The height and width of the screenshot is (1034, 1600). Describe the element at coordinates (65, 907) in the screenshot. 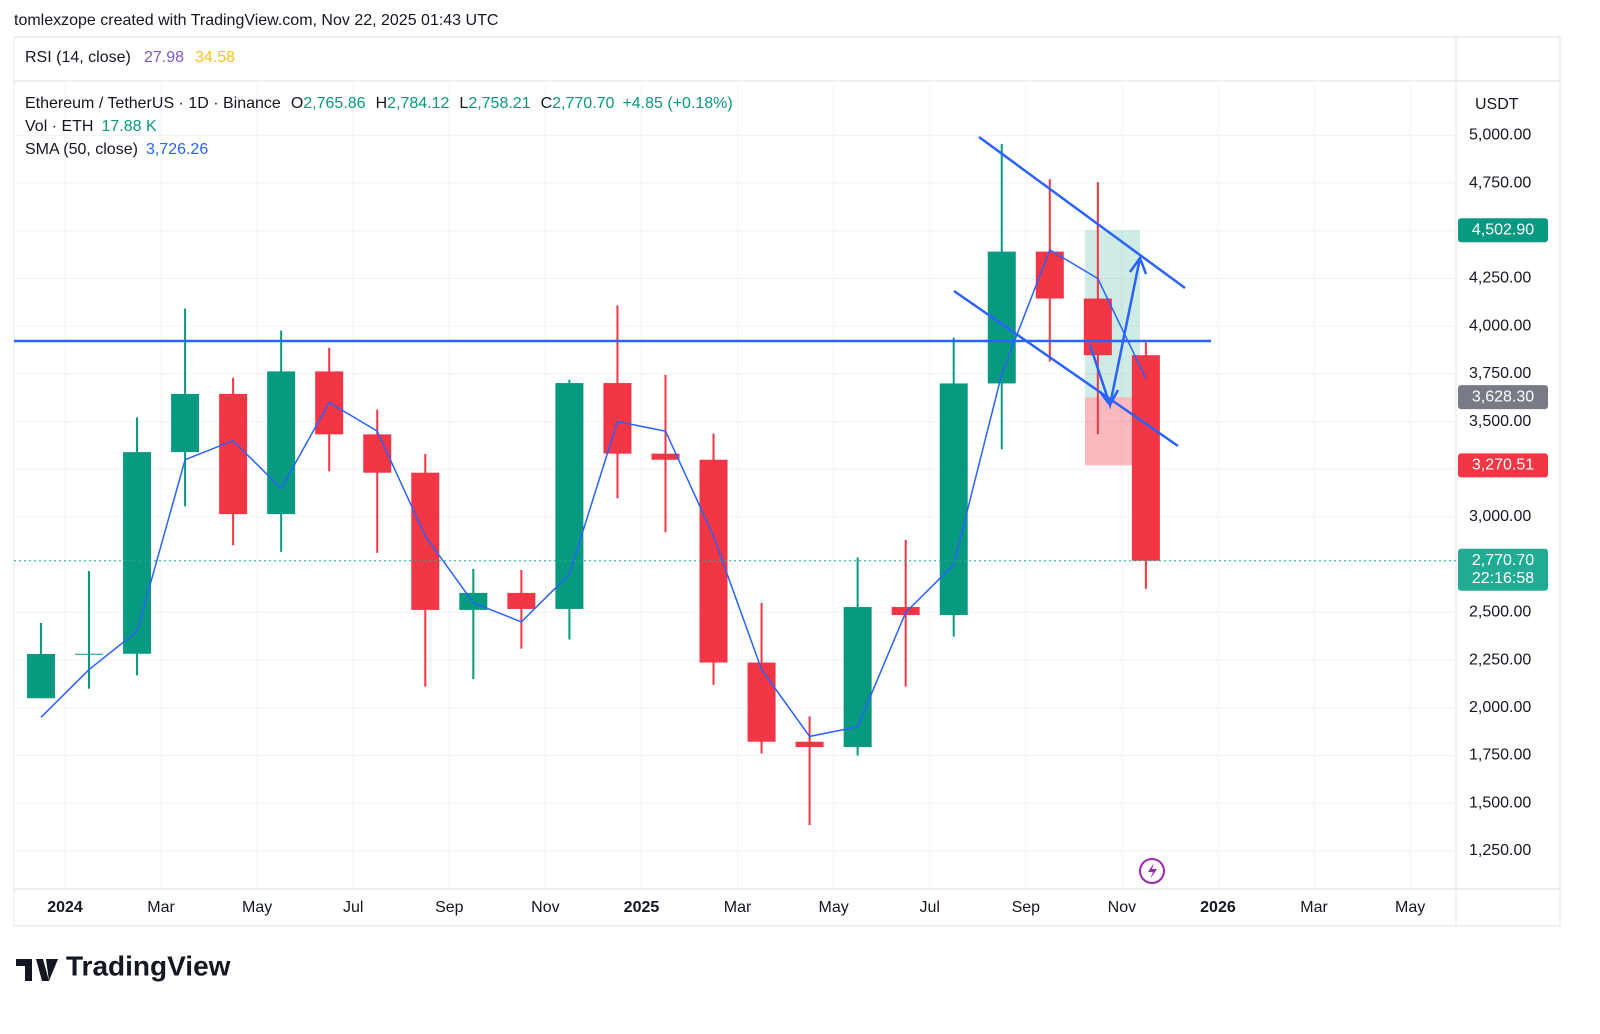

I see `x-tick-label: 2024` at that location.